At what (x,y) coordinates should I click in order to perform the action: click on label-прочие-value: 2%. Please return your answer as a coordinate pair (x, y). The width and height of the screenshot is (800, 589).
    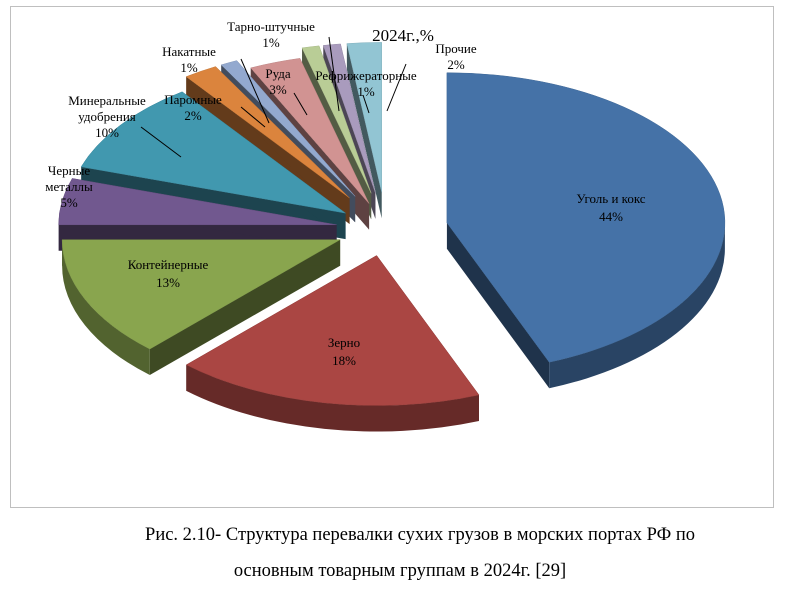
    Looking at the image, I should click on (456, 64).